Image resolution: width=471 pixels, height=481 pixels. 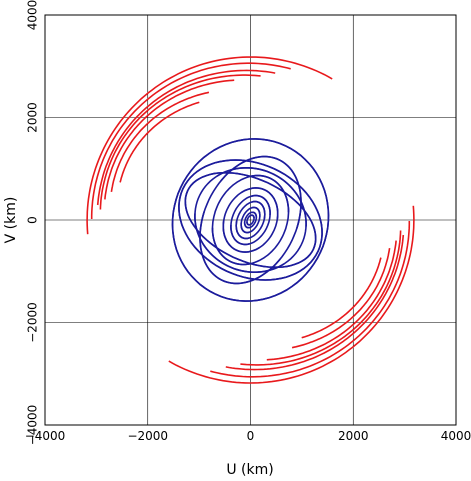 I want to click on x-axis-title: U (km), so click(x=249, y=470).